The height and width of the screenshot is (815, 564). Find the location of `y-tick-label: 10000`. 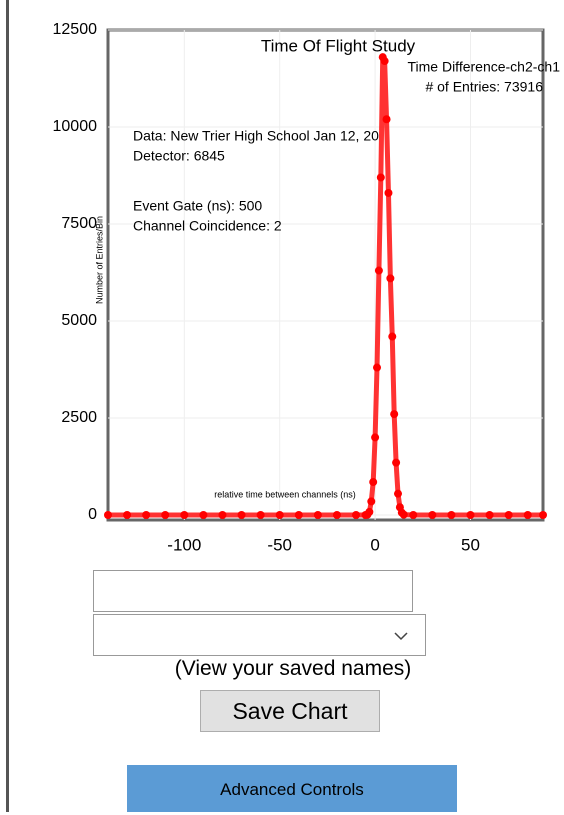

y-tick-label: 10000 is located at coordinates (75, 126).